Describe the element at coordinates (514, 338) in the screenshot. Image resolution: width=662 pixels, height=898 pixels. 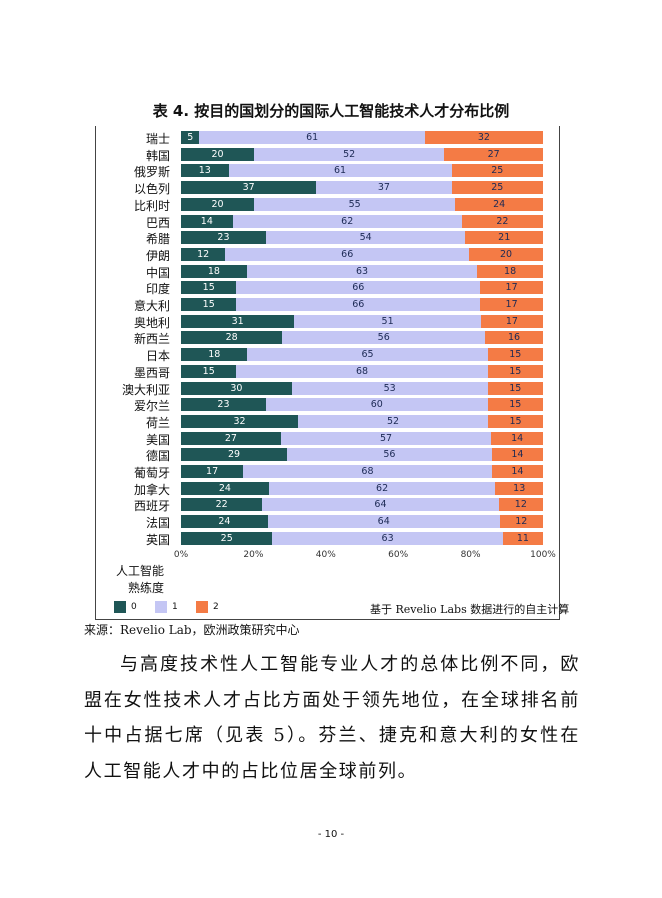
I see `bar-segment-2: 16` at that location.